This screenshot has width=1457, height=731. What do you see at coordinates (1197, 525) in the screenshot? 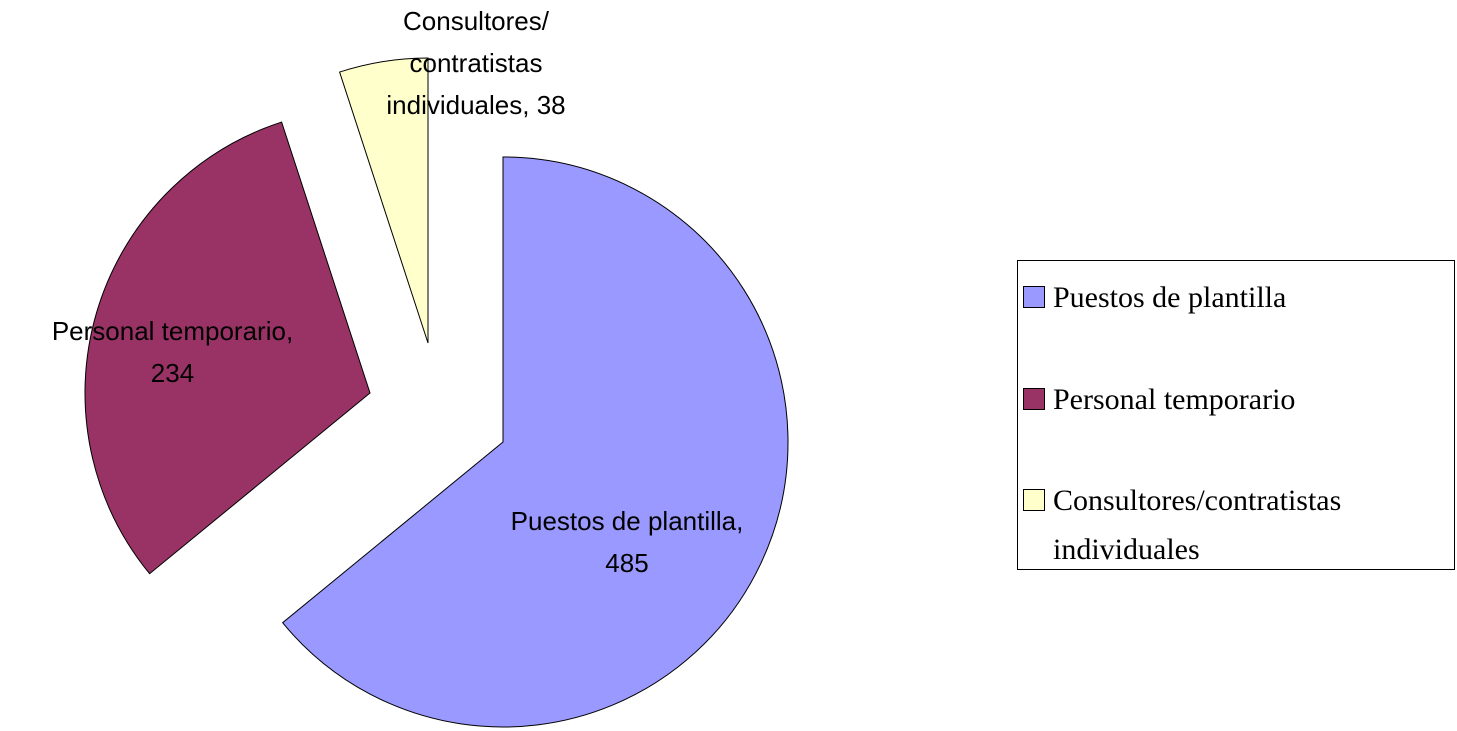
I see `legend-label: Consultores/contratistas individuales` at bounding box center [1197, 525].